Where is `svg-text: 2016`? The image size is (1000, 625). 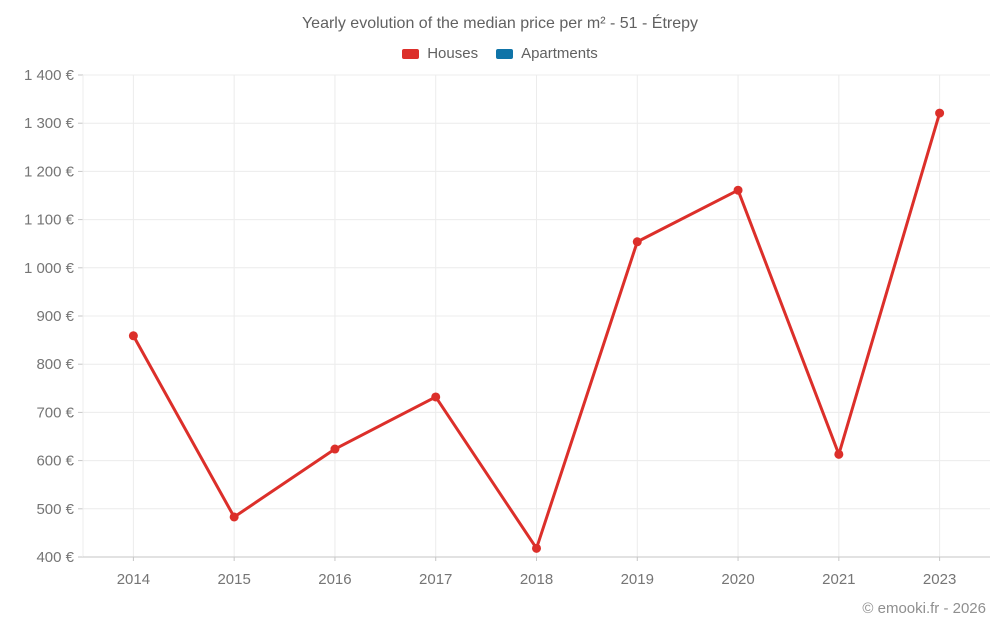 svg-text: 2016 is located at coordinates (334, 579).